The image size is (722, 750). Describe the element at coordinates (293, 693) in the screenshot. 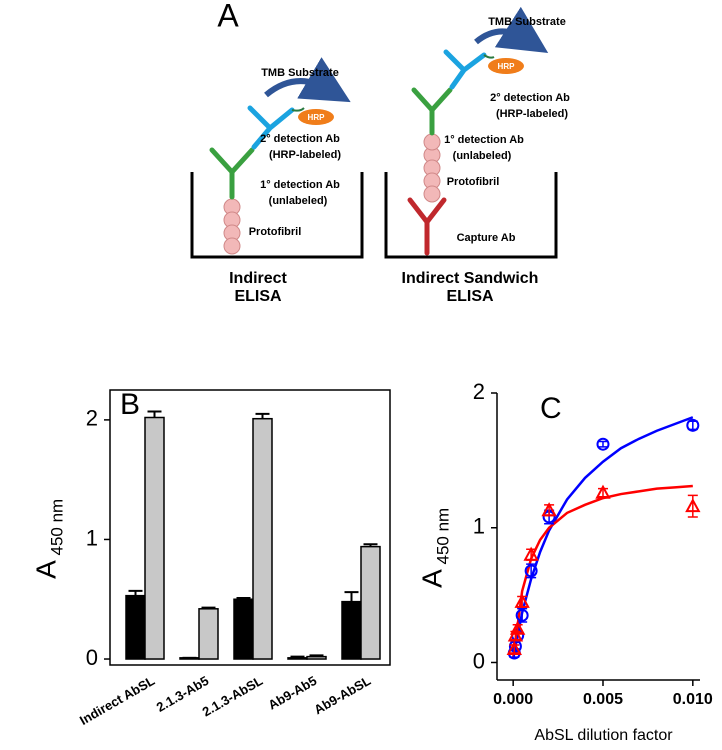

I see `x-tick-label: Ab9-Ab5` at that location.